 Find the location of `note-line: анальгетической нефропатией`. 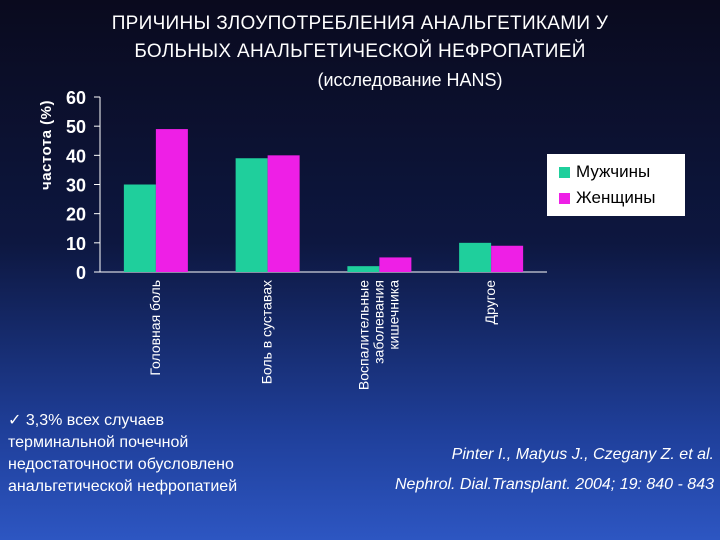

note-line: анальгетической нефропатией is located at coordinates (123, 486).